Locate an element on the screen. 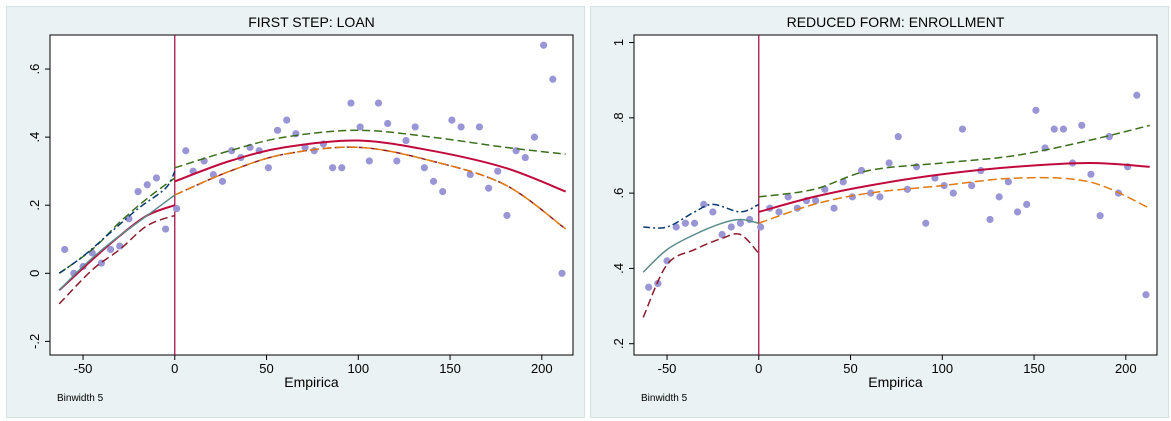 The image size is (1171, 421). y-tick-label: 0 is located at coordinates (34, 273).